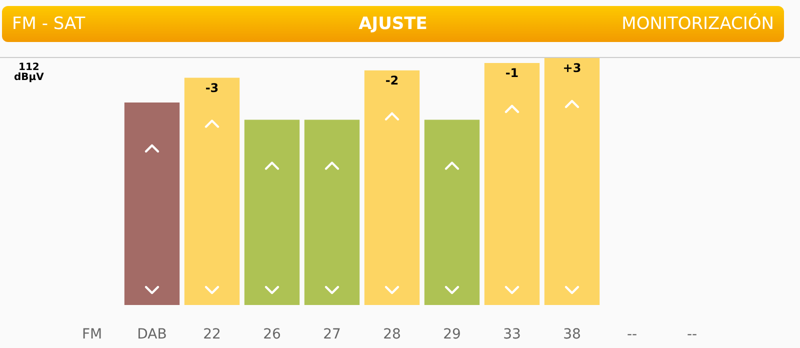 This screenshot has width=800, height=348. I want to click on annotation: -3, so click(212, 87).